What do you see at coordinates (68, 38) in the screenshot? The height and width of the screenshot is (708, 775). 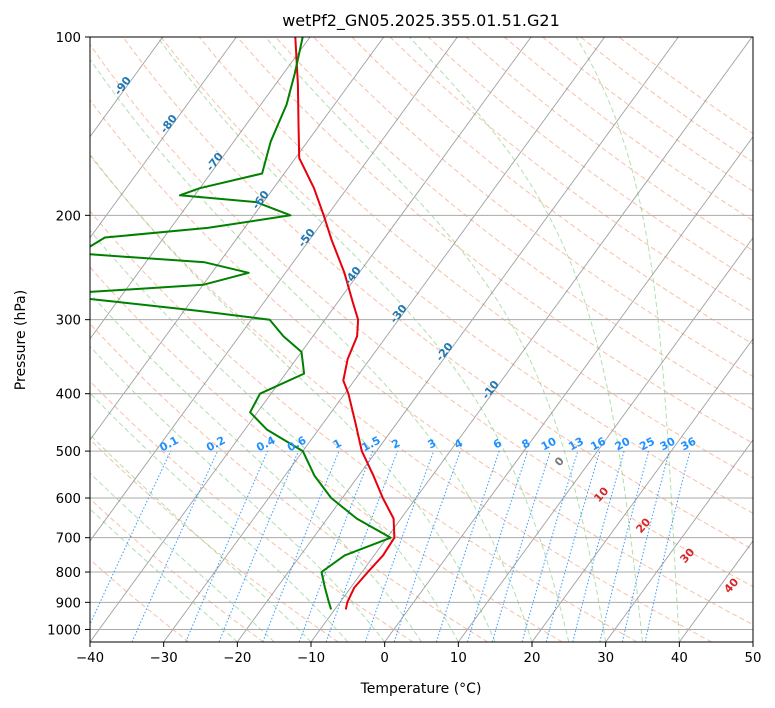 I see `y-tick-label: 100` at bounding box center [68, 38].